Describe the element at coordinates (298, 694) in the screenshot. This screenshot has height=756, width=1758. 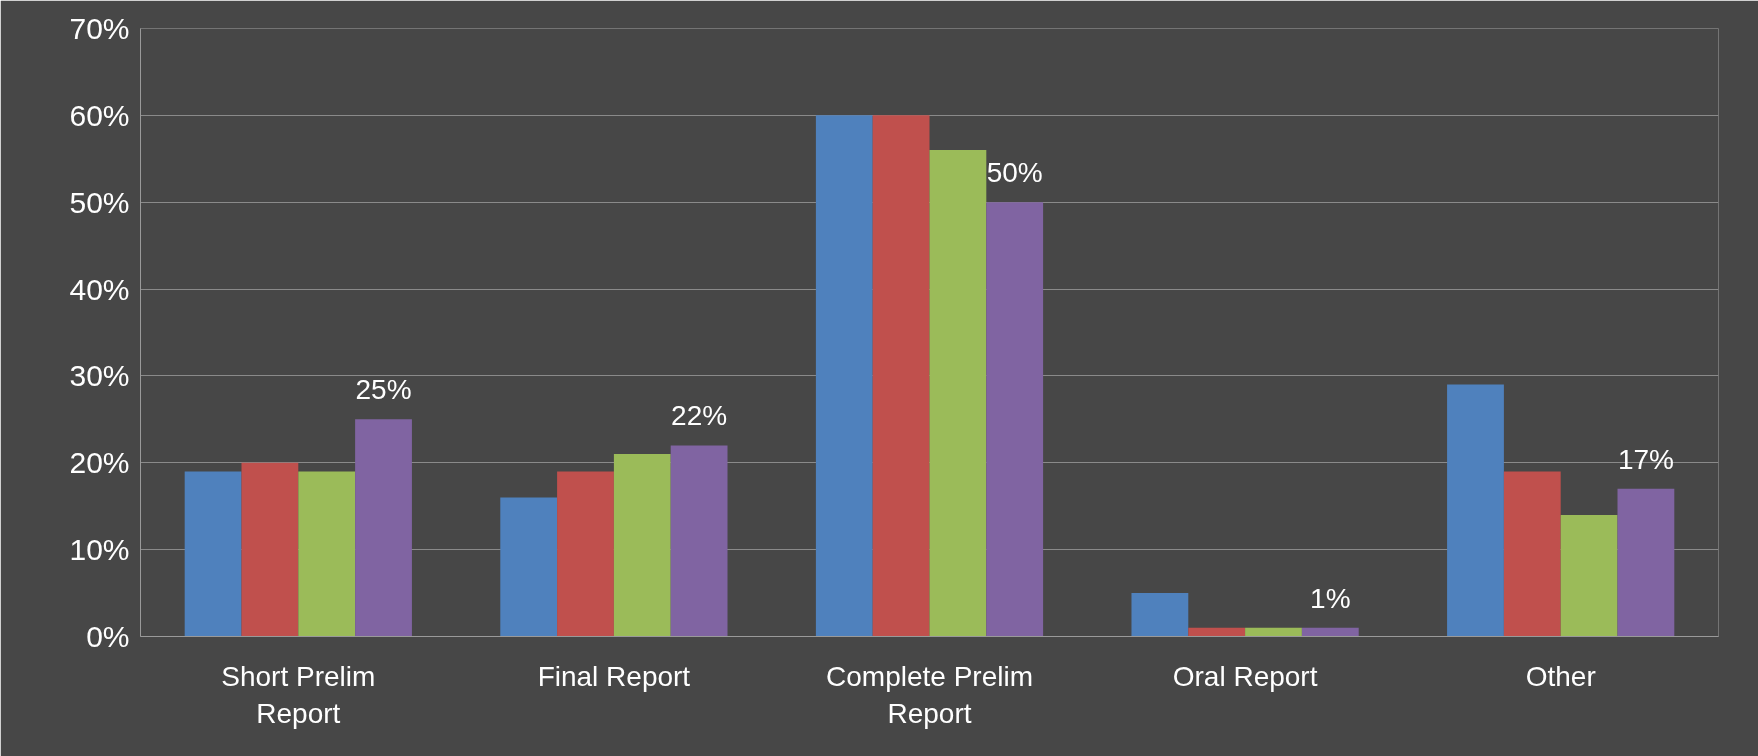
I see `x-tick-label: Short Prelim Report` at that location.